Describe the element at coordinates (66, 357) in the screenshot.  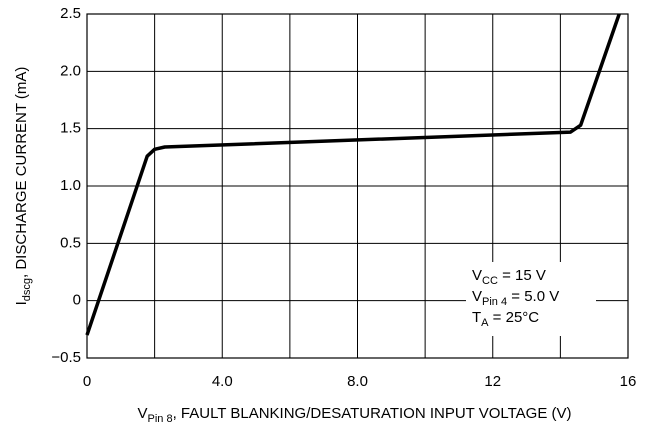
I see `y-tick-label: −0.5` at that location.